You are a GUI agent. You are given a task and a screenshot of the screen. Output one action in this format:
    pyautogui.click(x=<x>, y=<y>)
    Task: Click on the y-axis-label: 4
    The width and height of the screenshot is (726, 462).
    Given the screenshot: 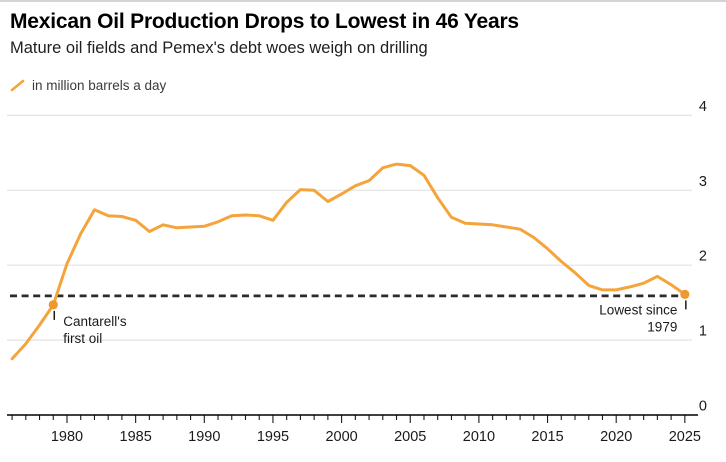 What is the action you would take?
    pyautogui.click(x=703, y=107)
    